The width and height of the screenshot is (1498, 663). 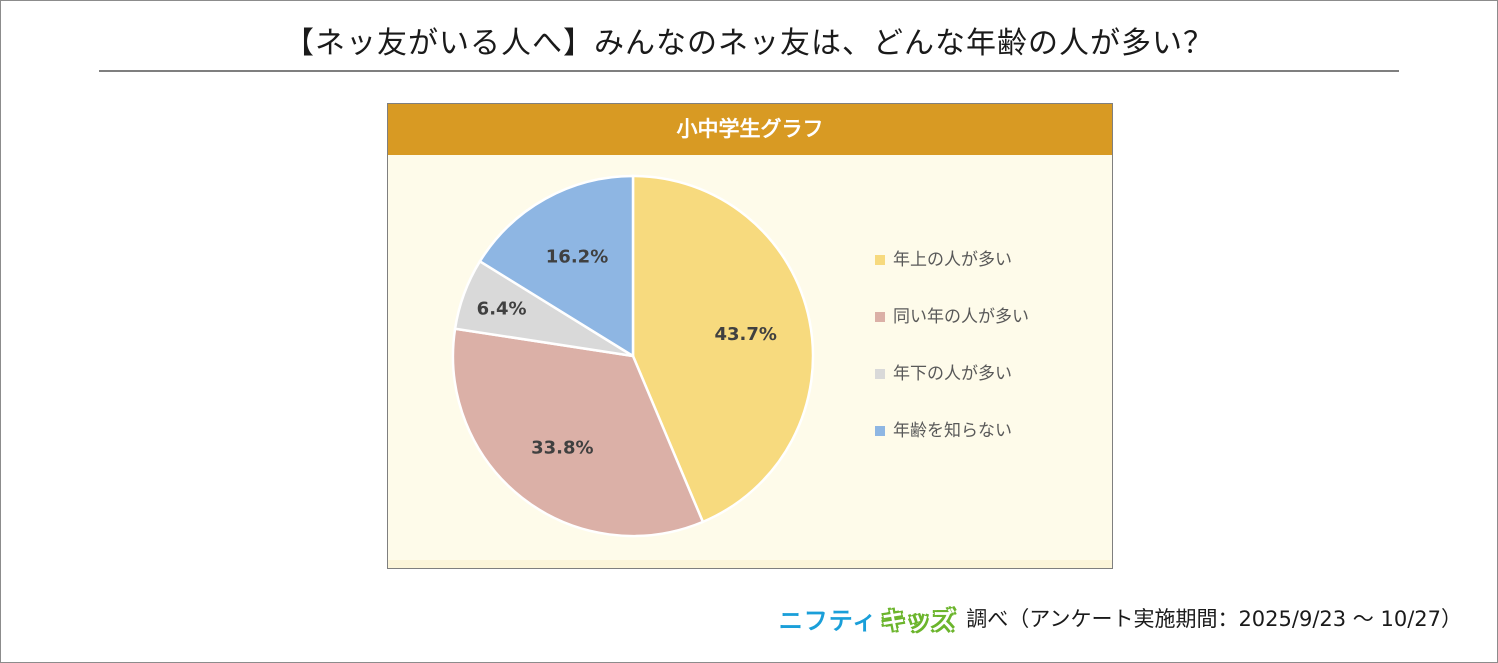 What do you see at coordinates (1214, 619) in the screenshot?
I see `survey-period-text: 調べ（アンケート実施期間：2025/9/23 ～ 10/27）` at bounding box center [1214, 619].